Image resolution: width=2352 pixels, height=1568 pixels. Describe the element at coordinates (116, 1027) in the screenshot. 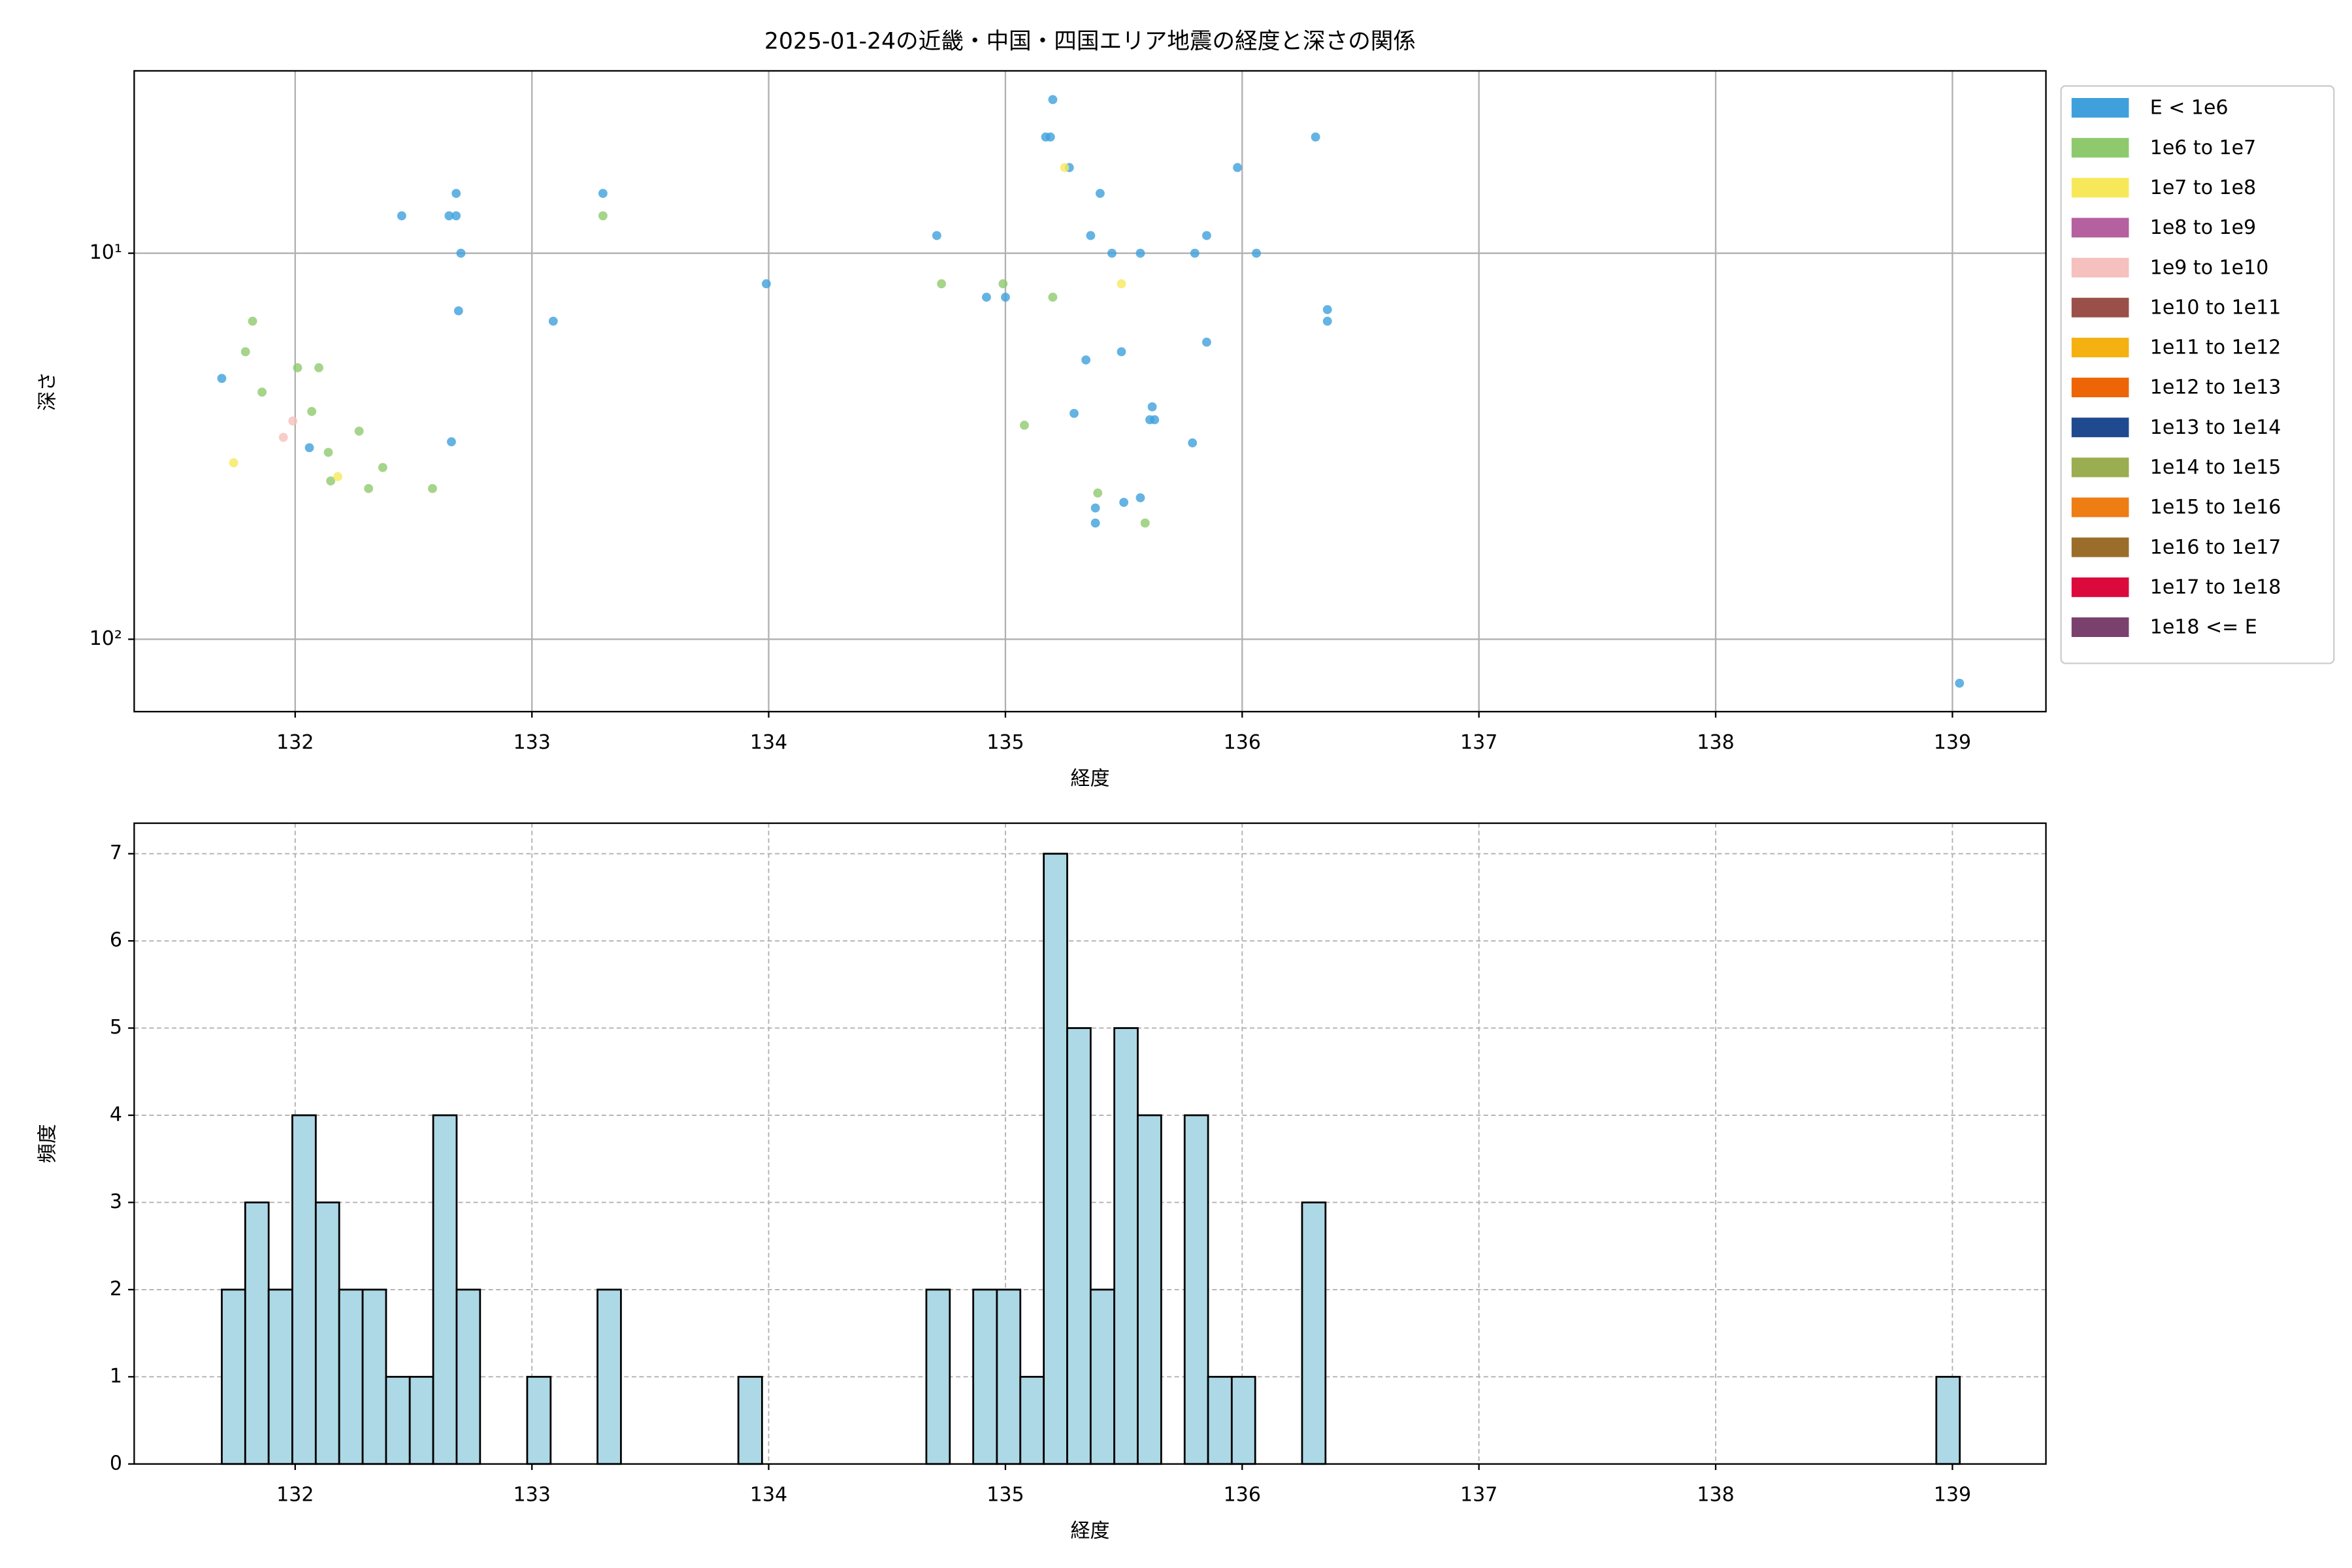

I see `y-tick-label: 5` at that location.